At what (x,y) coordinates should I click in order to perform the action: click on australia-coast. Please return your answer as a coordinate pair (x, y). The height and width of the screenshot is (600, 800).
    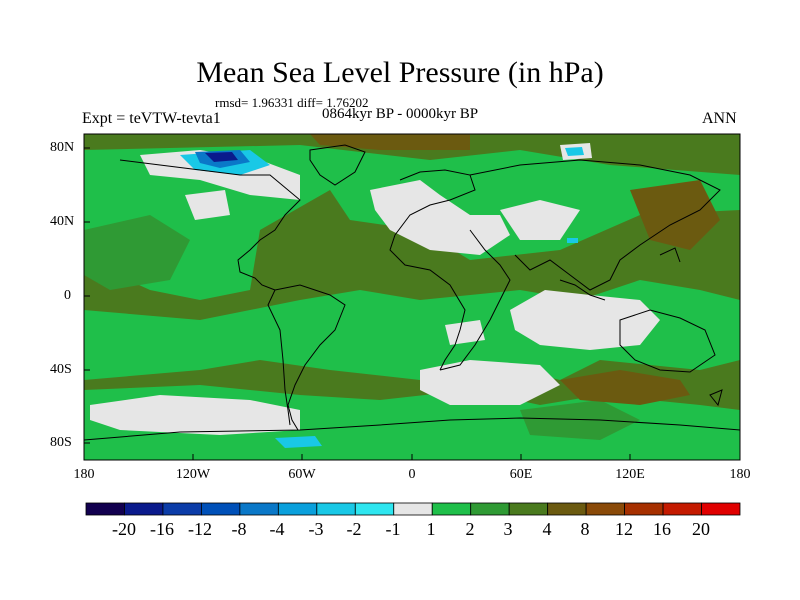
    Looking at the image, I should click on (667, 341).